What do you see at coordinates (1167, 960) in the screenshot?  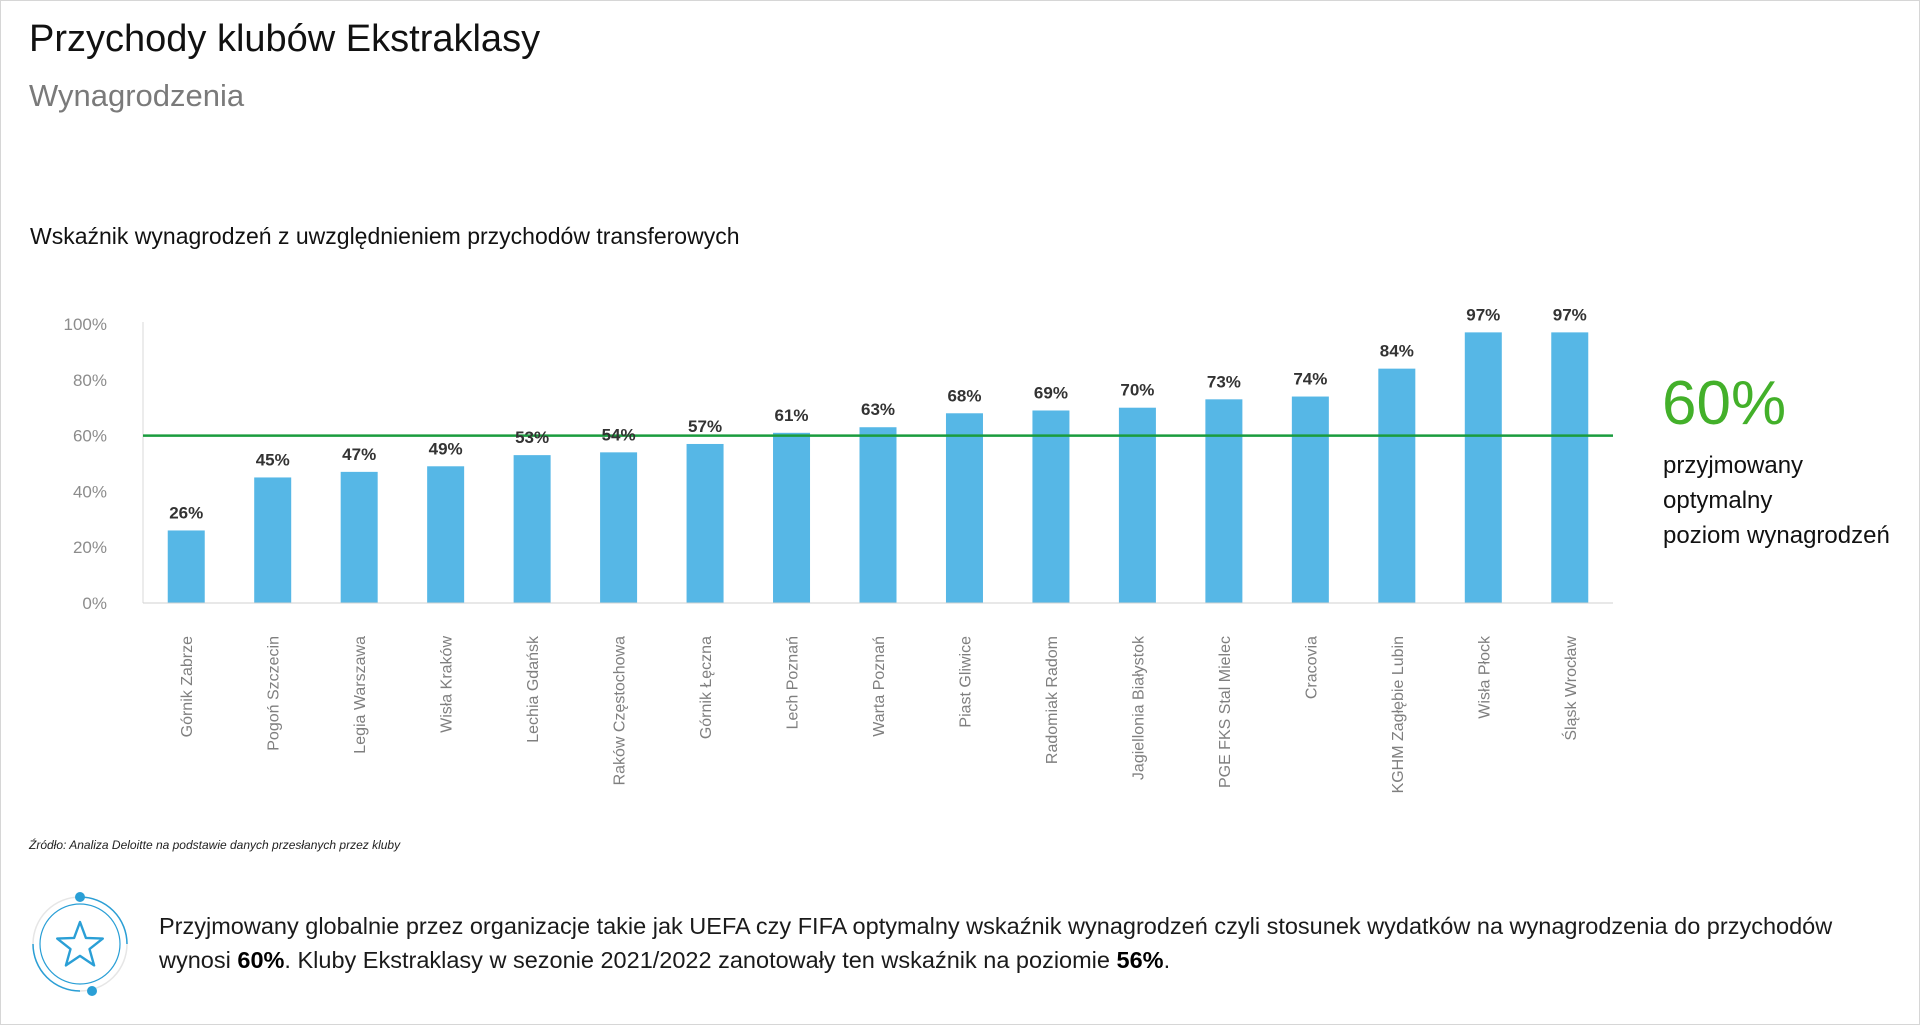 I see `note-text-3: .` at bounding box center [1167, 960].